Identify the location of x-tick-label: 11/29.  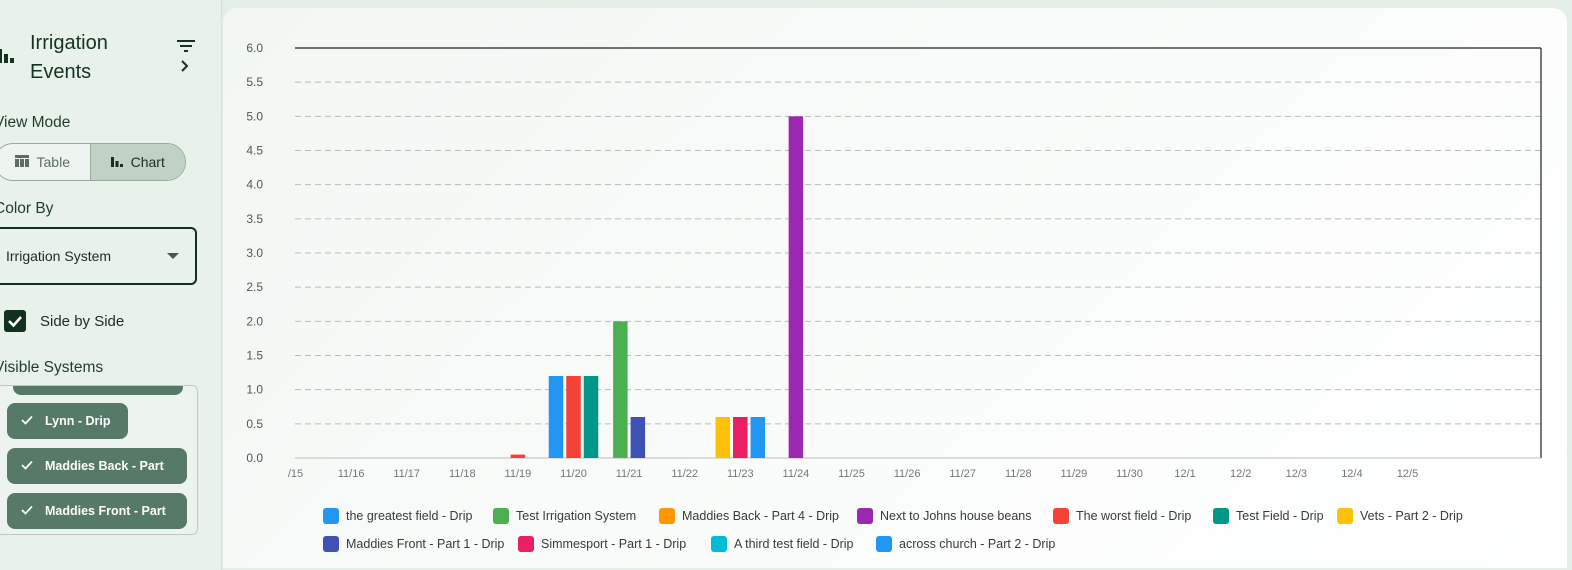
(1074, 474).